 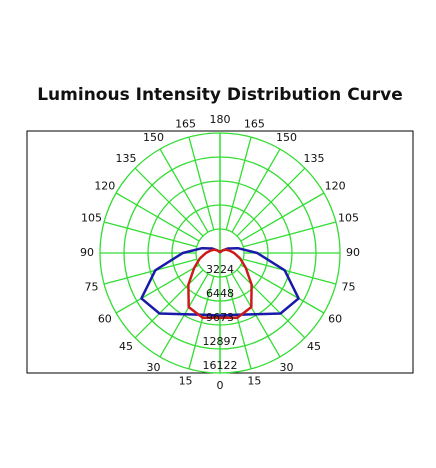 I want to click on radial-tick-label: 3224, so click(x=220, y=269).